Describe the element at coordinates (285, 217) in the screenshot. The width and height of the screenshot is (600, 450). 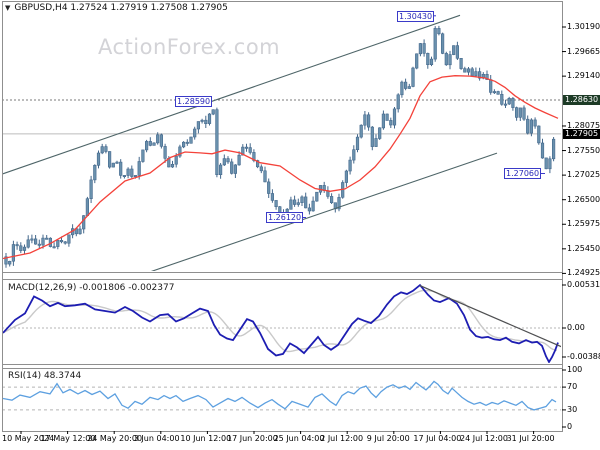
I see `price-tag: 1.26120` at that location.